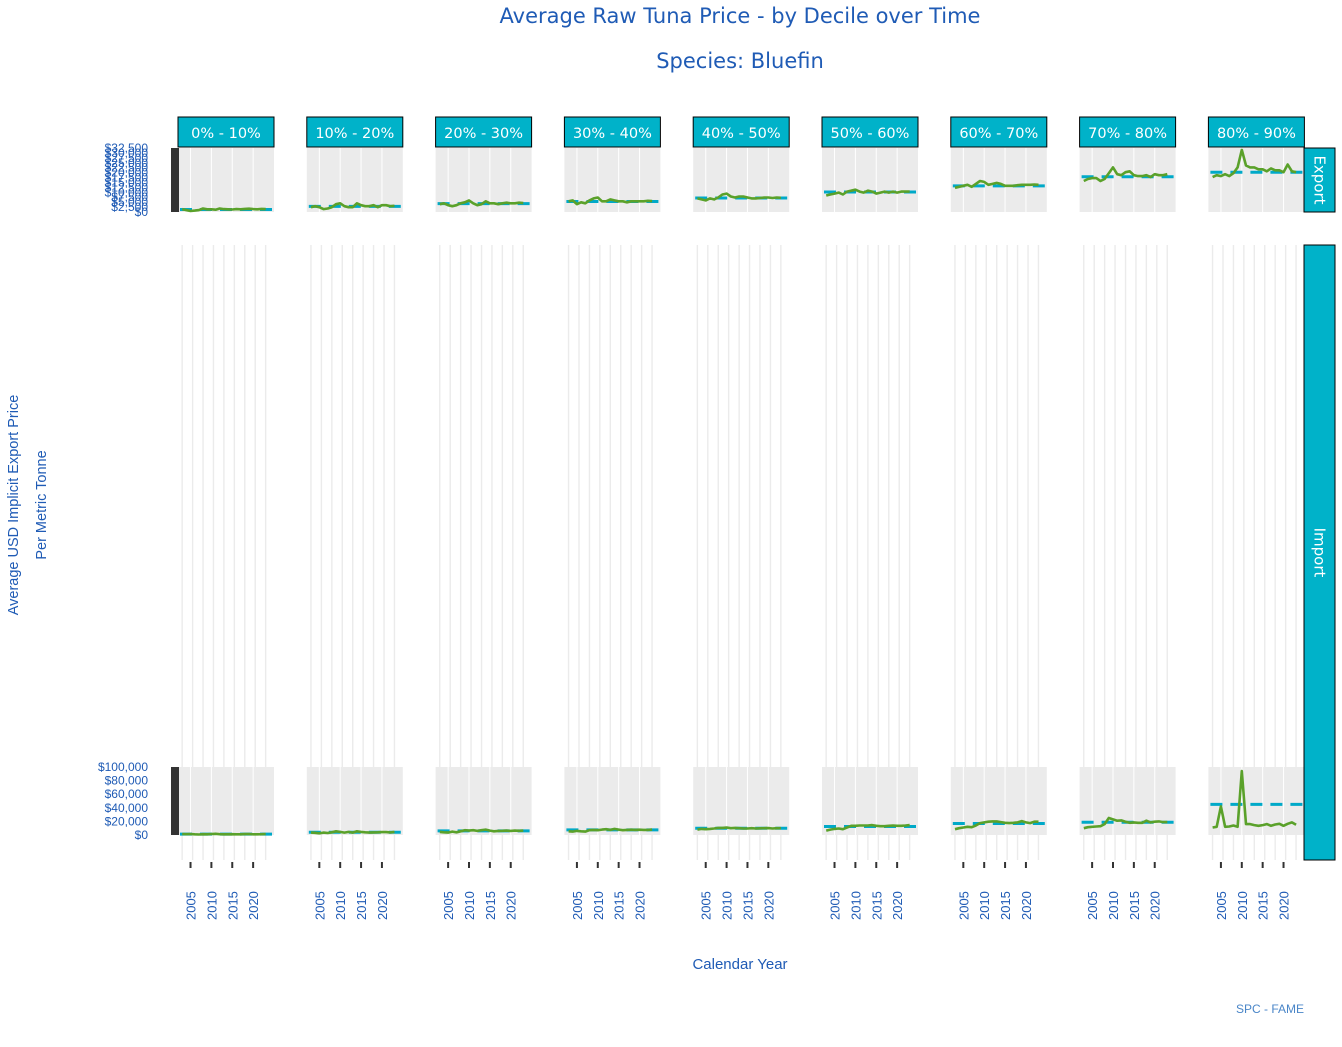 This screenshot has height=1047, width=1342. What do you see at coordinates (870, 134) in the screenshot?
I see `facet-strip-label: 50% - 60%` at bounding box center [870, 134].